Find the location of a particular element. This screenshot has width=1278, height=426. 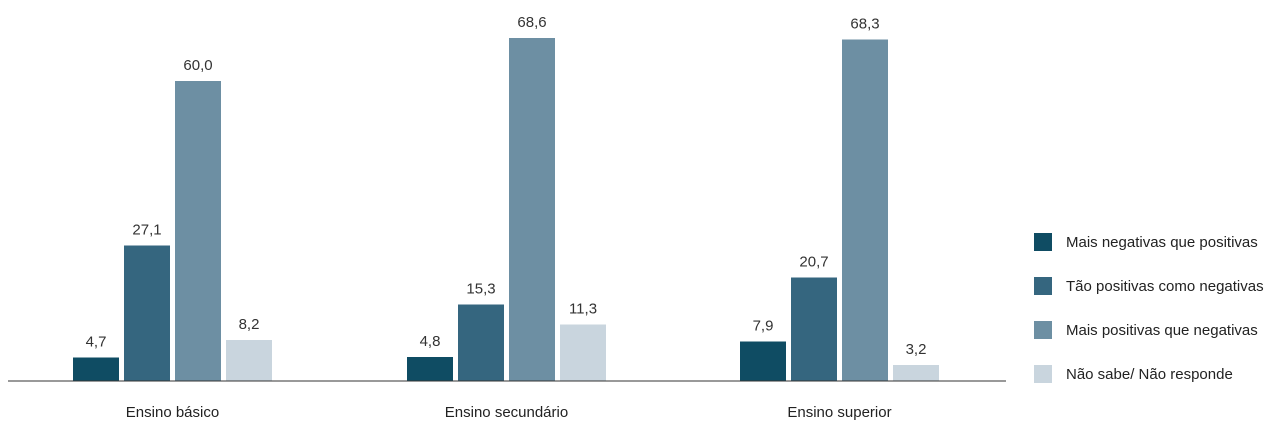

category-label-1: Ensino básico is located at coordinates (172, 412).